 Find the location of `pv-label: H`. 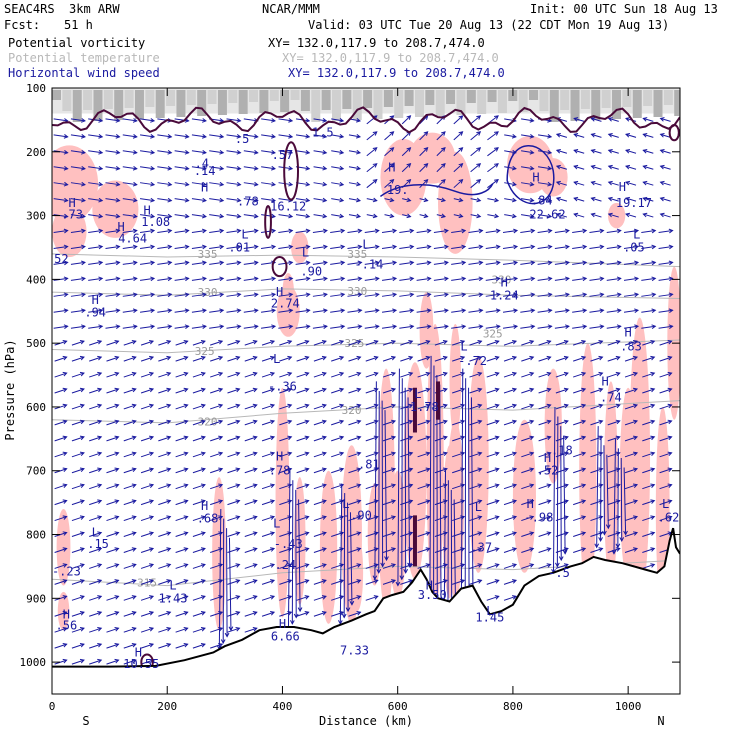

pv-label: H is located at coordinates (702, 407).